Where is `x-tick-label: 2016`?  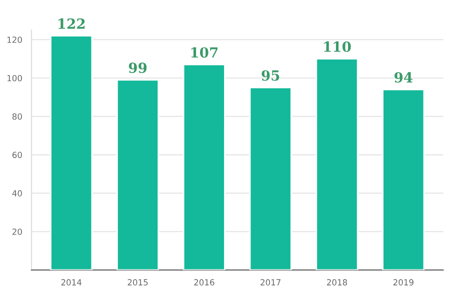
x-tick-label: 2016 is located at coordinates (204, 282).